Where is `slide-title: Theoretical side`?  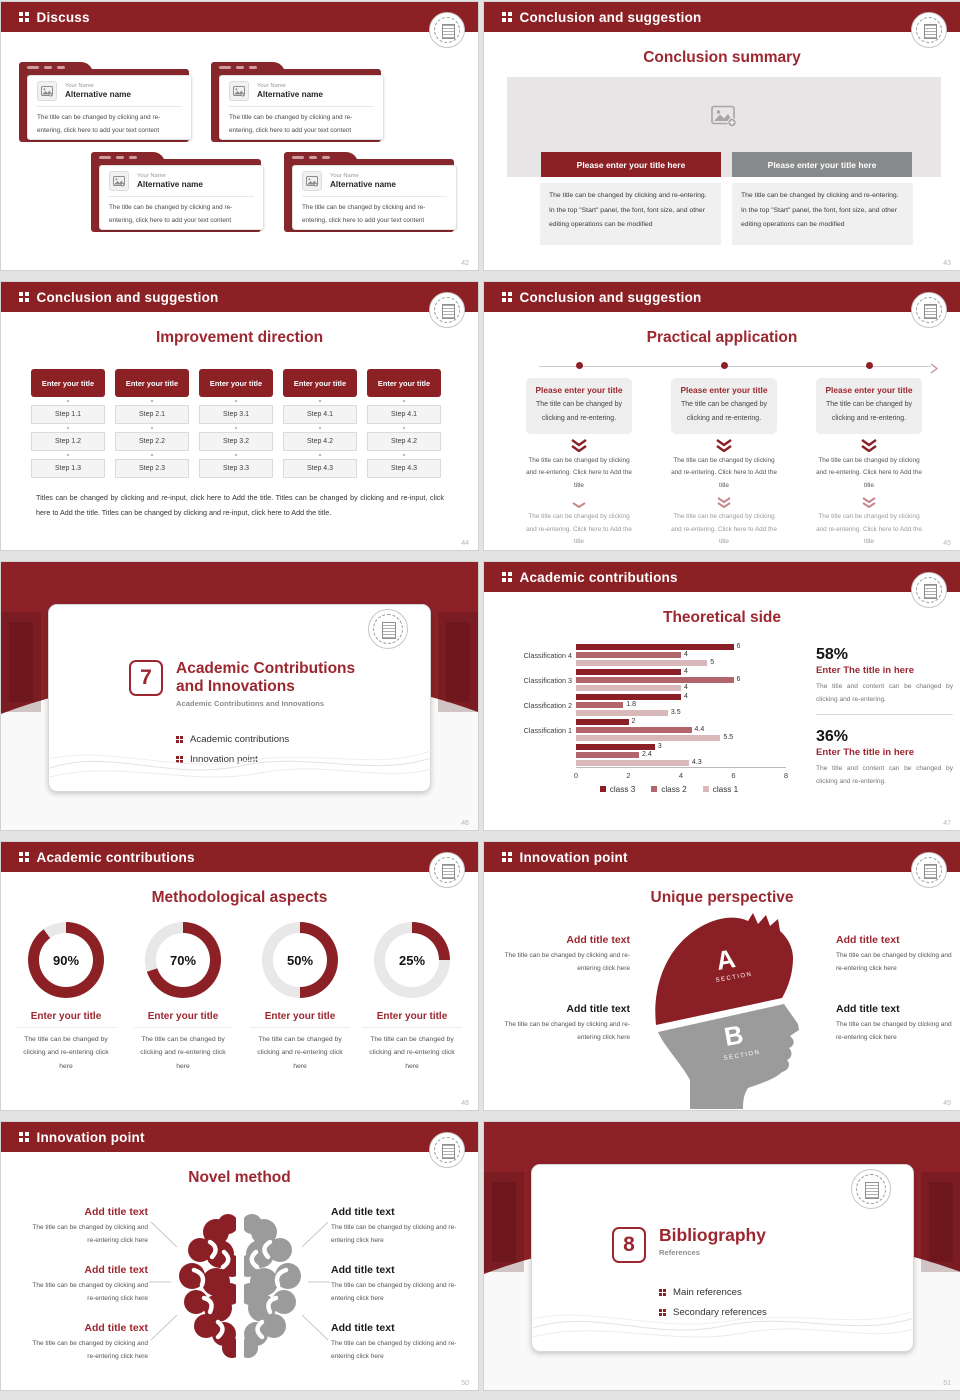 slide-title: Theoretical side is located at coordinates (721, 617).